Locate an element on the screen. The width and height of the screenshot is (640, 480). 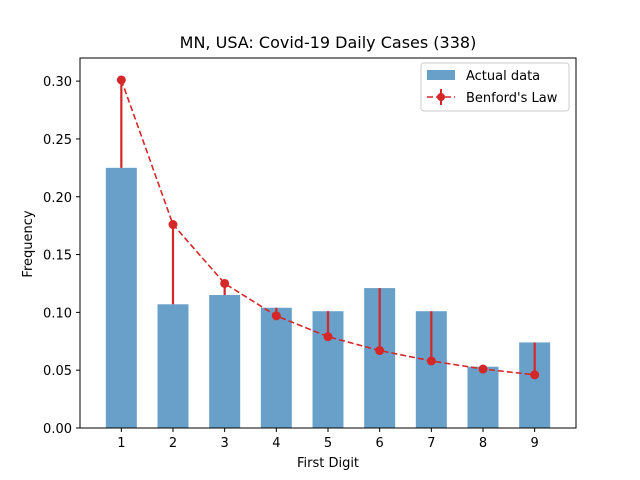
x-tick-label: 9 is located at coordinates (535, 443).